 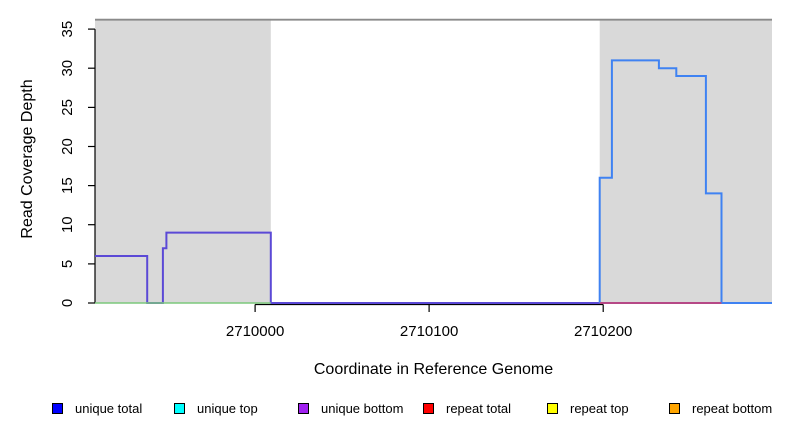 What do you see at coordinates (67, 29) in the screenshot?
I see `y-tick-label: 35` at bounding box center [67, 29].